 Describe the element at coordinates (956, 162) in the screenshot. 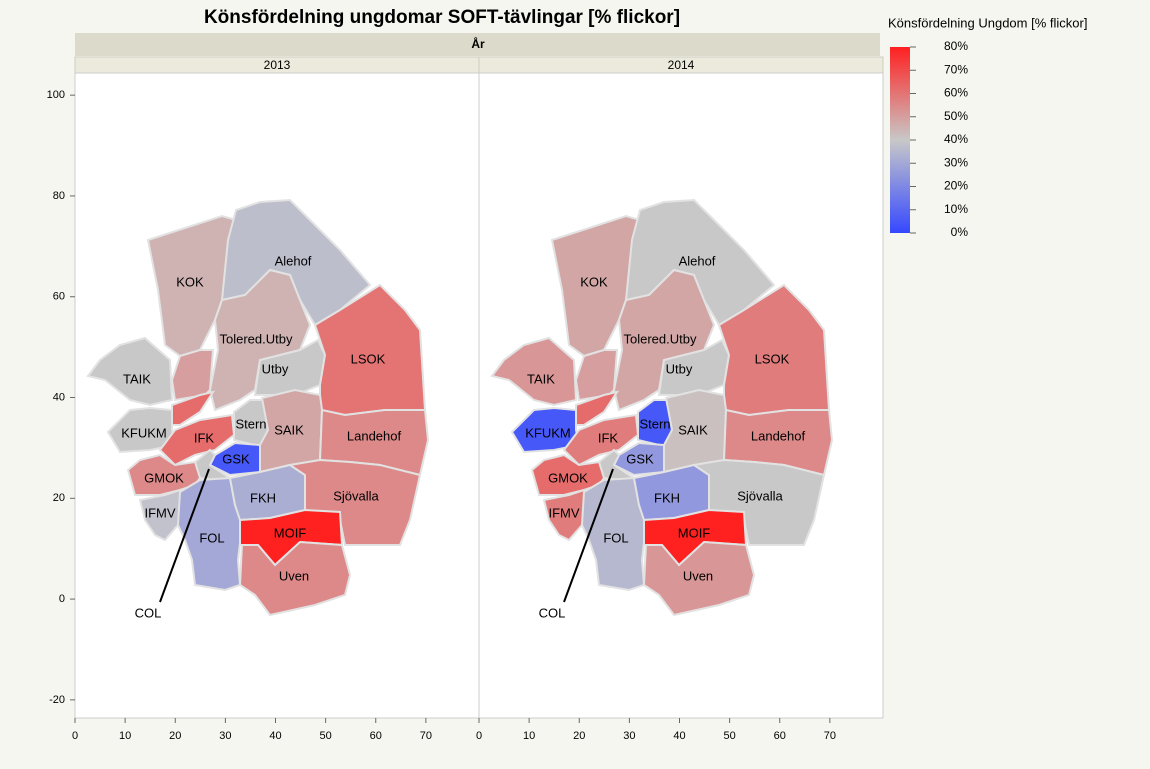

I see `legend-tick-label: 30%` at that location.